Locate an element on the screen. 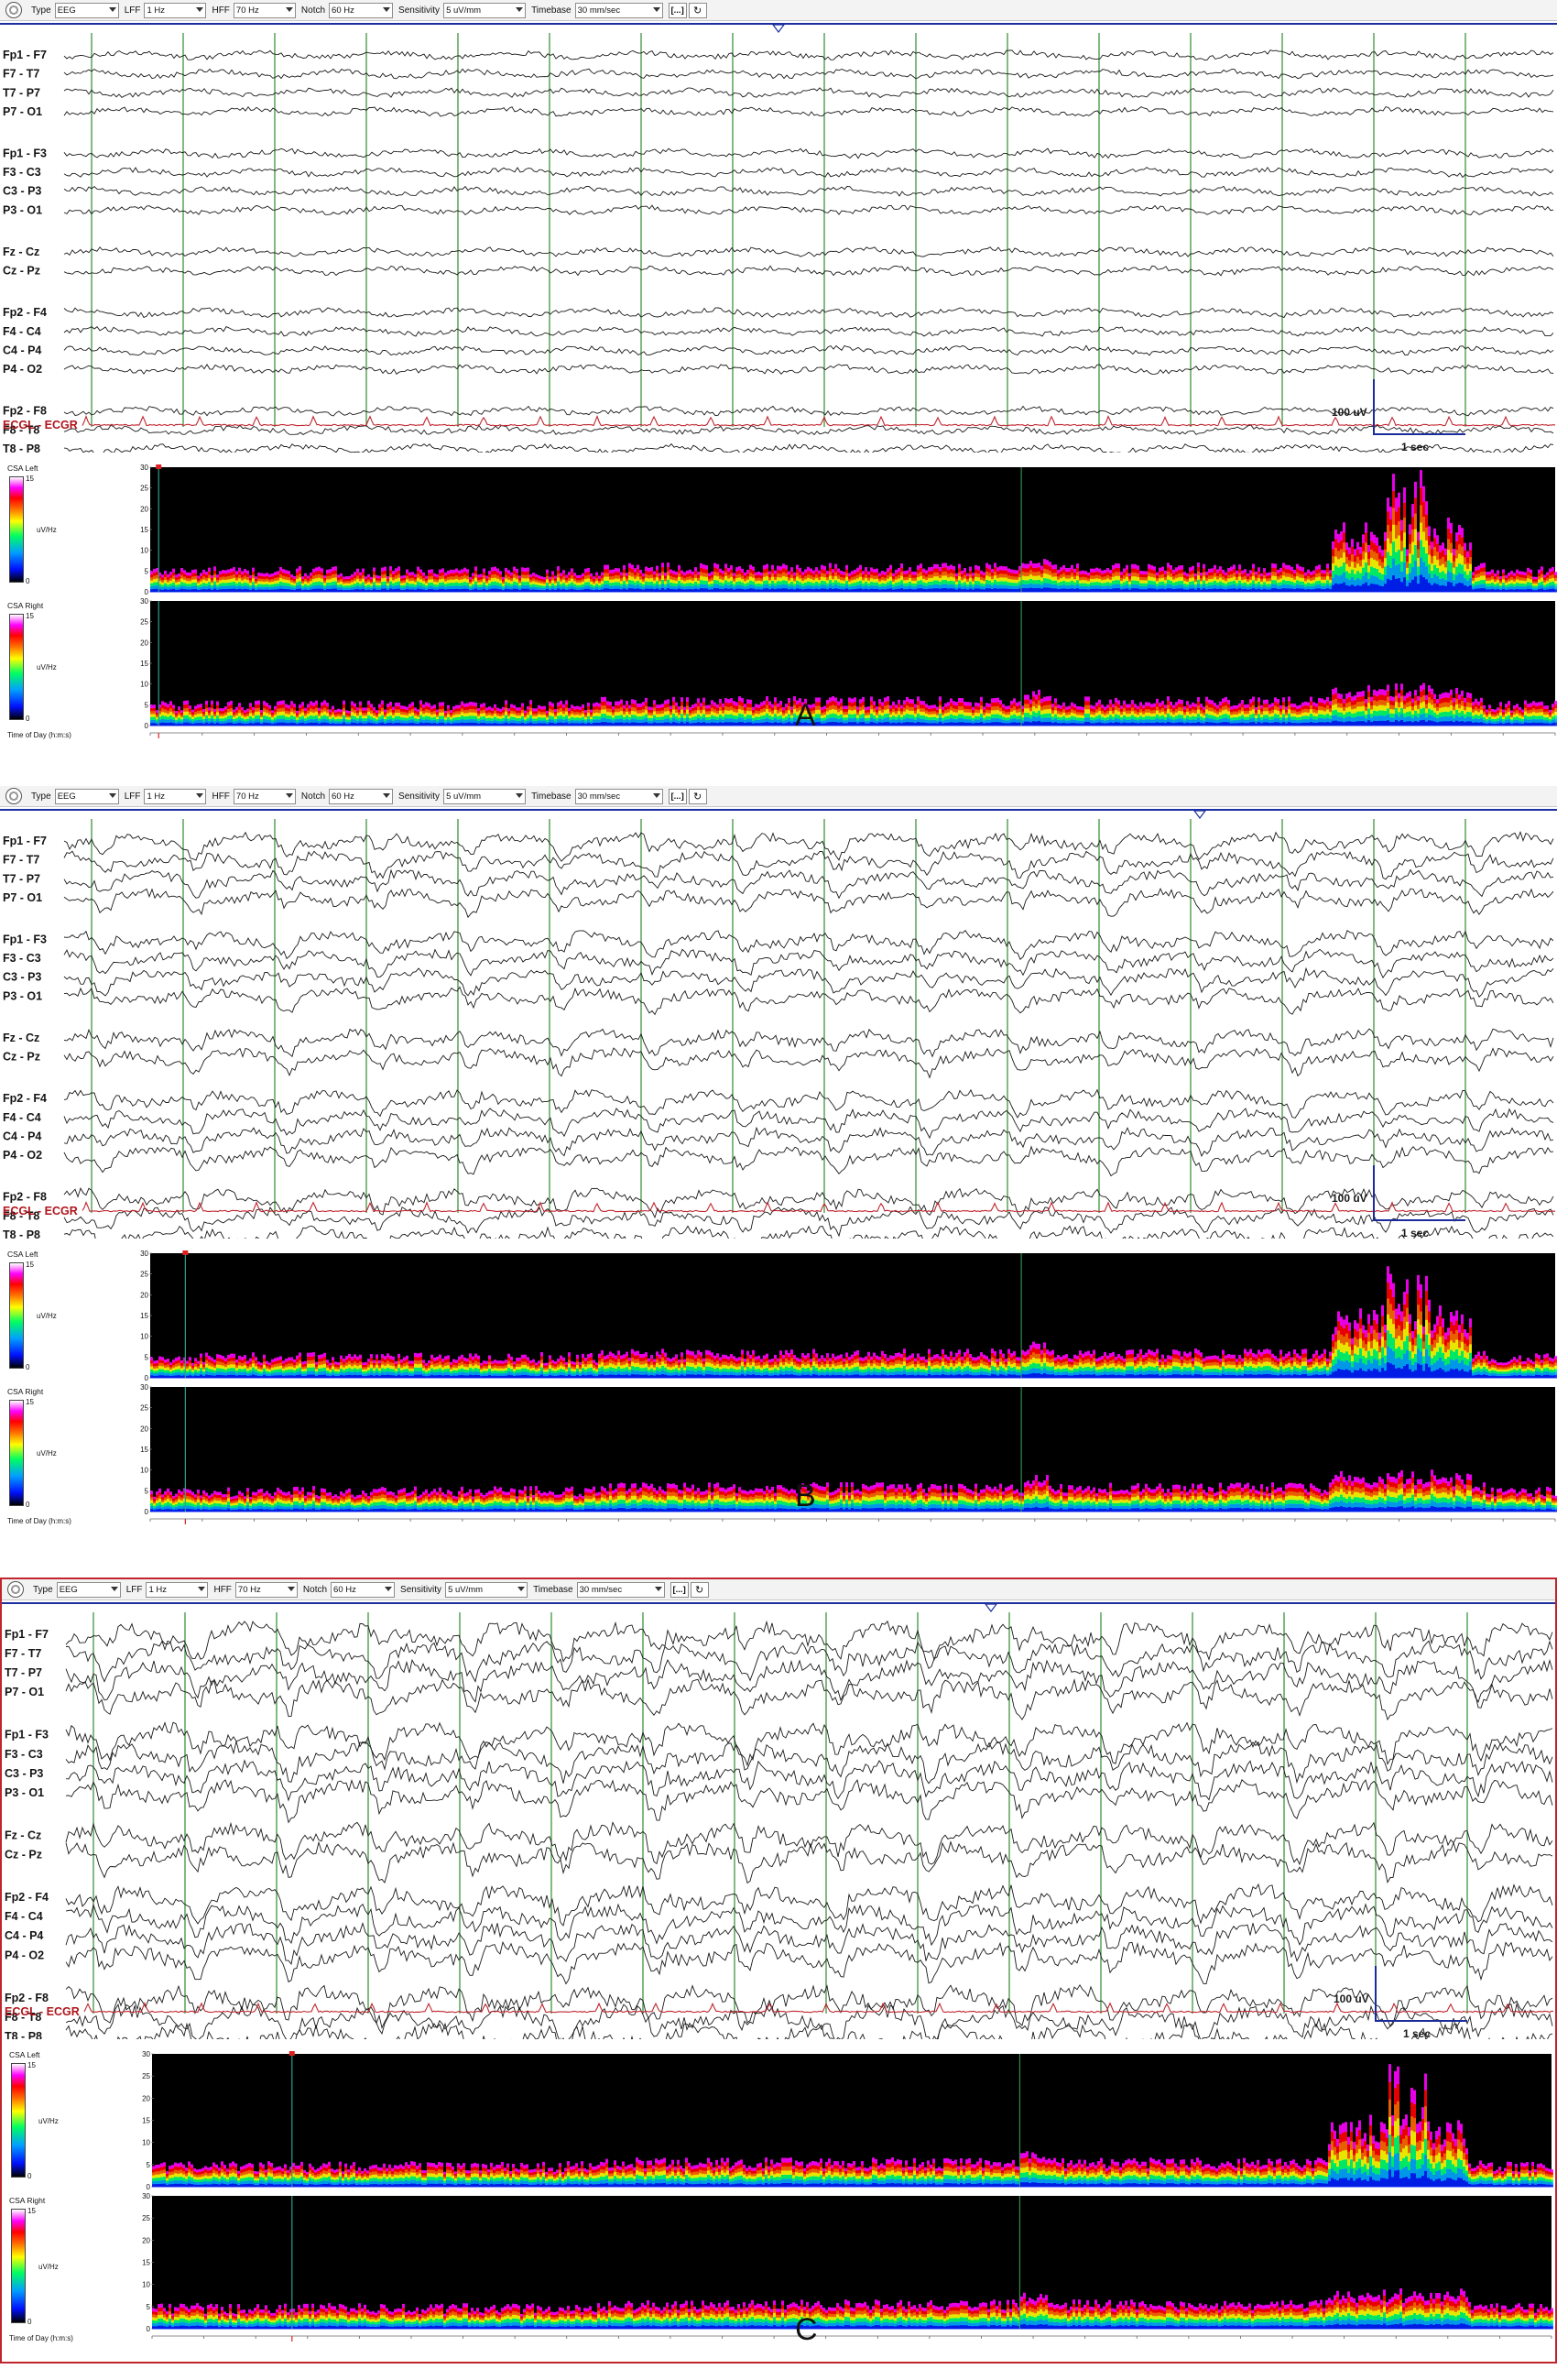 The height and width of the screenshot is (2380, 1557). time-of-day-label: Time of Day (h:m:s) is located at coordinates (39, 735).